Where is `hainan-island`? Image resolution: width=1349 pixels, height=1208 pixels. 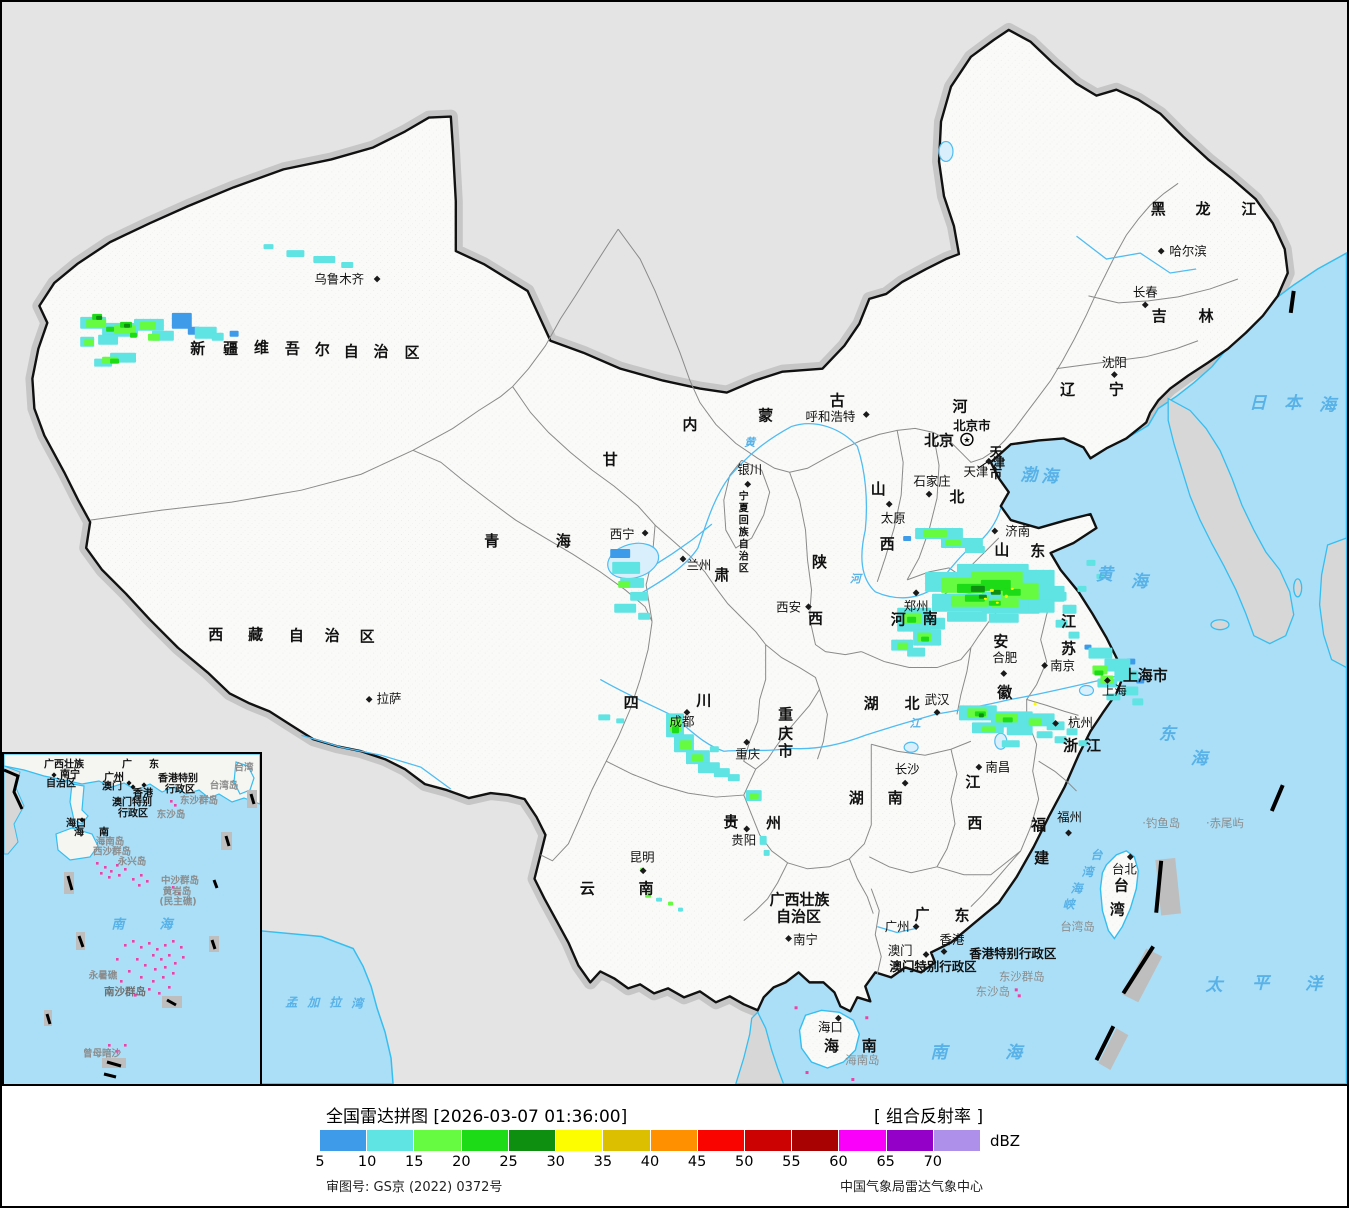
hainan-island is located at coordinates (829, 1039).